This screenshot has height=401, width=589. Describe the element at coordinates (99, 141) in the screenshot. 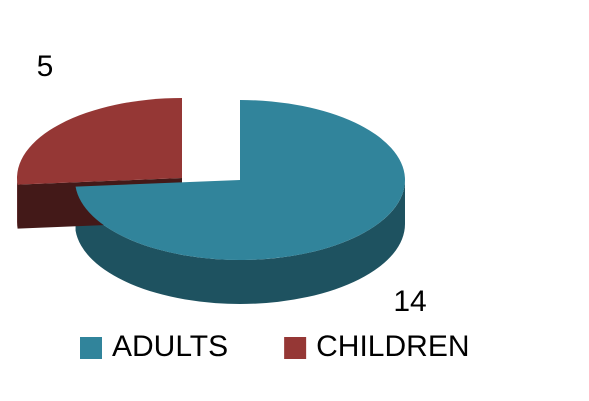

I see `slice` at that location.